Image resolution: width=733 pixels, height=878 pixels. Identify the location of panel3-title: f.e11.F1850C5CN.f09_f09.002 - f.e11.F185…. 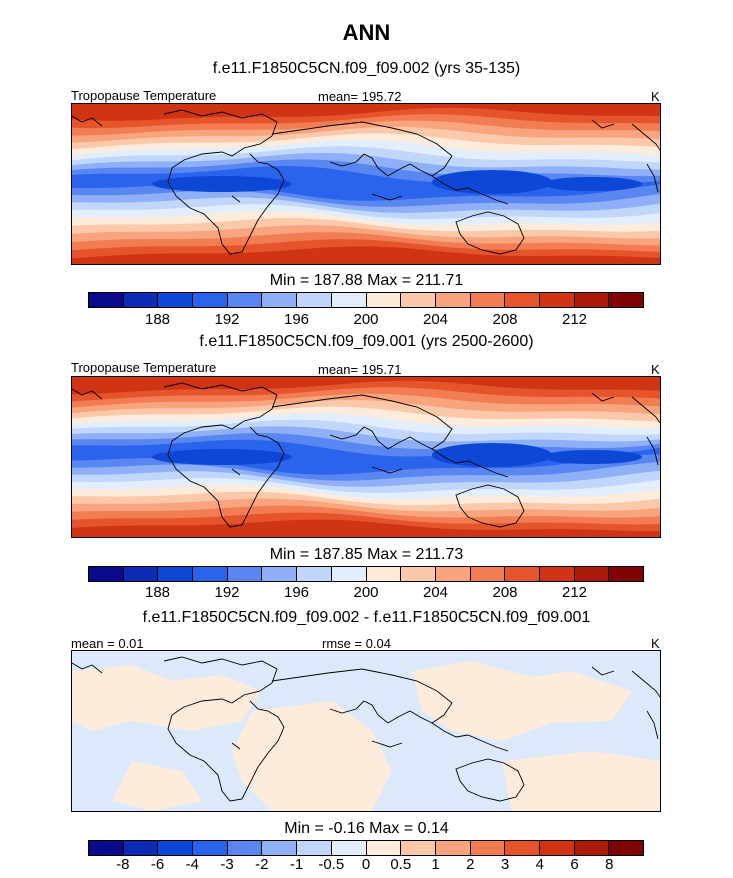
(366, 617).